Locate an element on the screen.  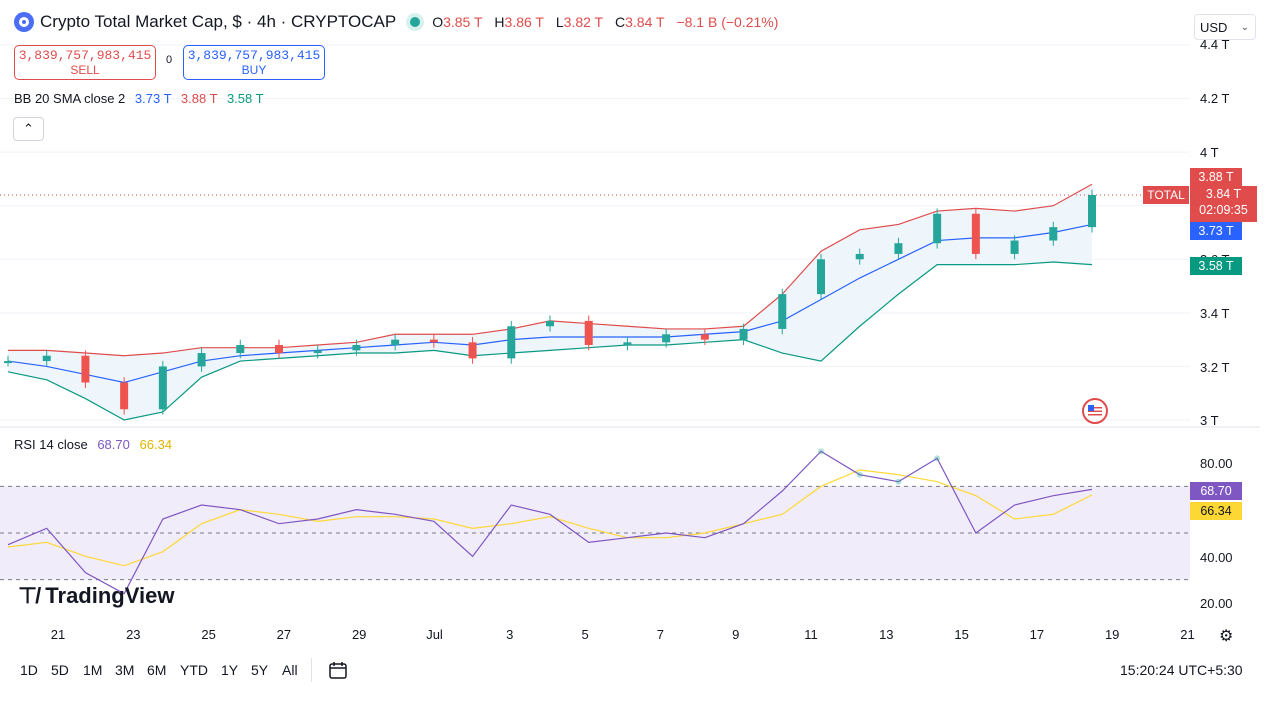
timeframe-button: 5D is located at coordinates (60, 670).